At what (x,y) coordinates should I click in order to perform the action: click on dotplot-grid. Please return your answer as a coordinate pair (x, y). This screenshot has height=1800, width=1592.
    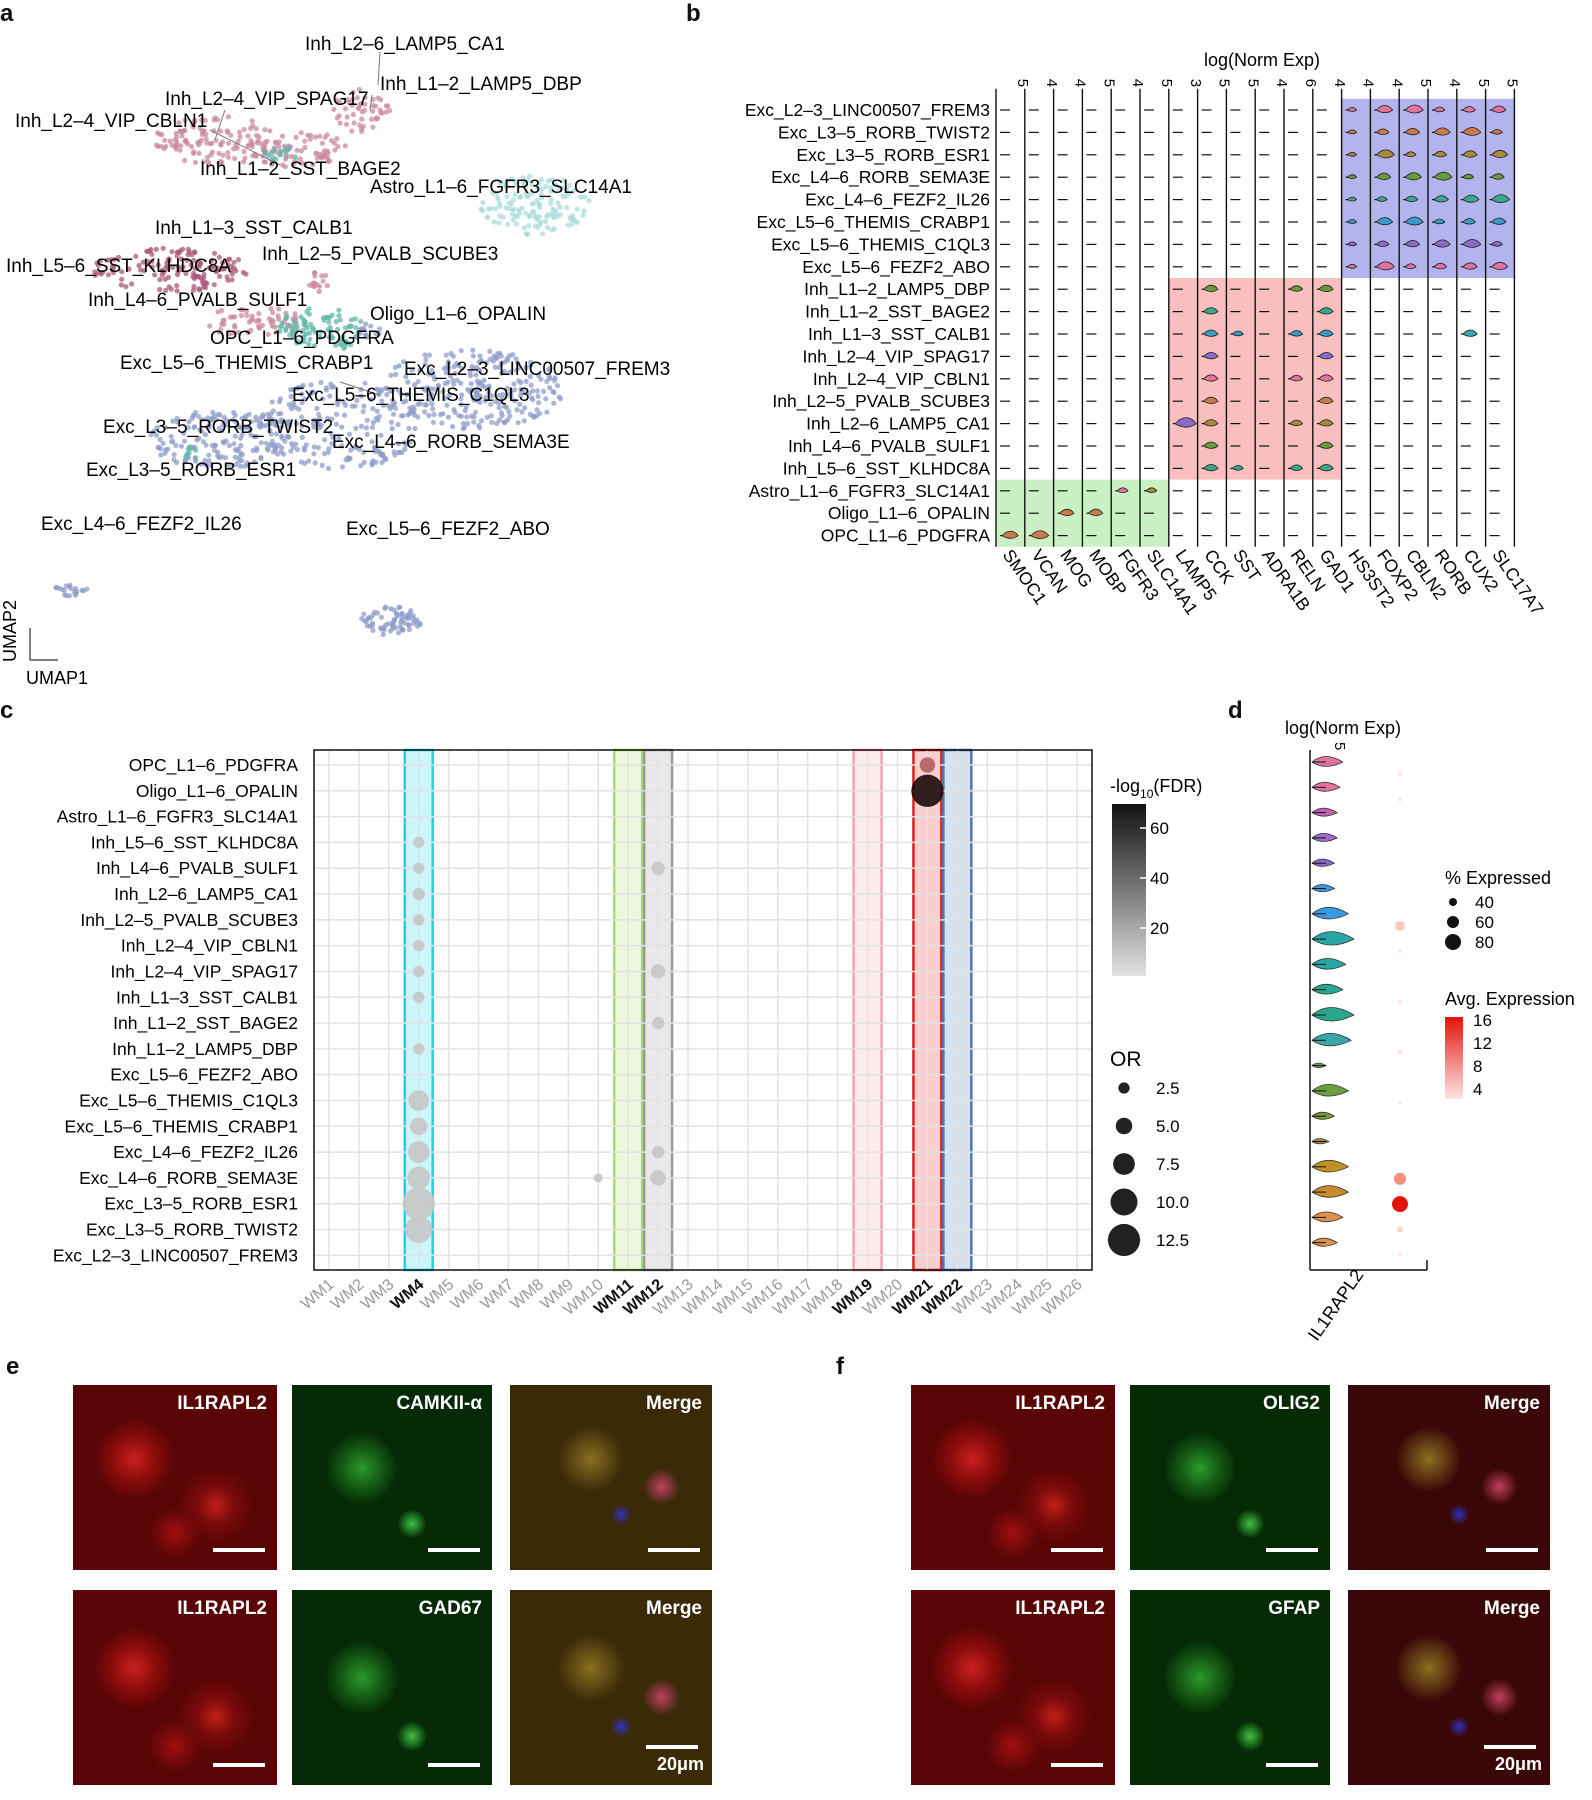
    Looking at the image, I should click on (703, 1010).